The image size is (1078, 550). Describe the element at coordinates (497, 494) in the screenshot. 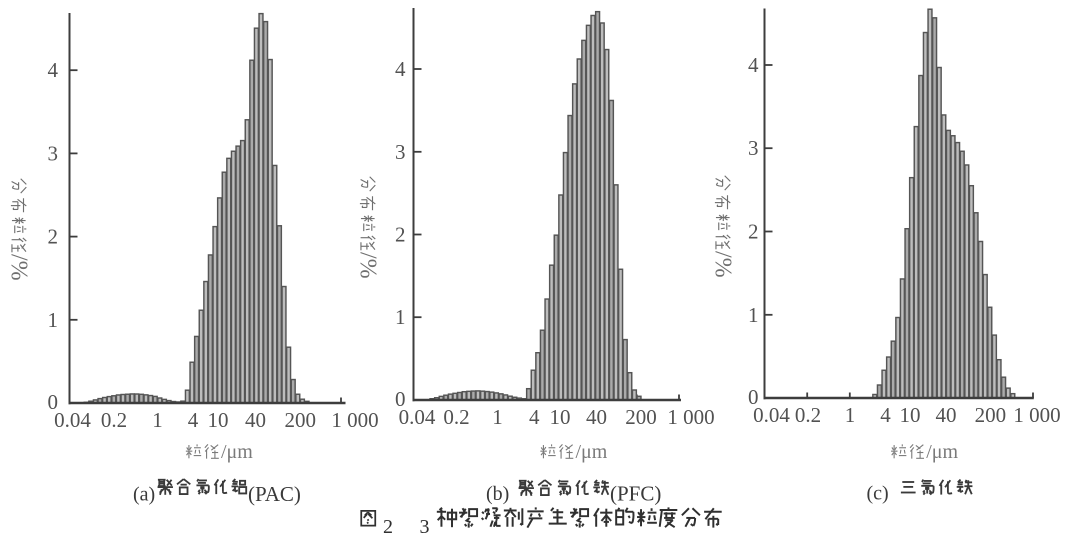

I see `svg-text: (b)` at that location.